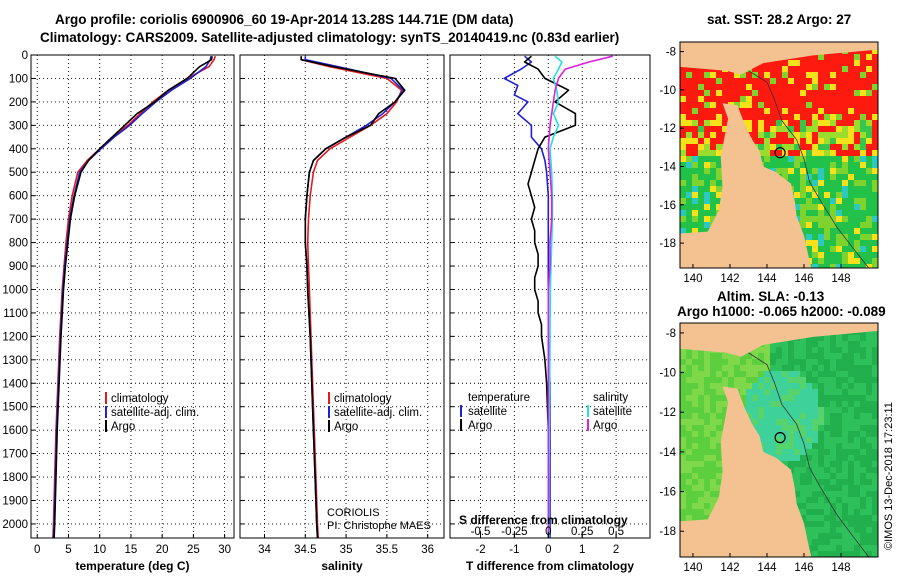 This screenshot has width=900, height=580. Describe the element at coordinates (18, 197) in the screenshot. I see `y-tick-label: 600` at that location.